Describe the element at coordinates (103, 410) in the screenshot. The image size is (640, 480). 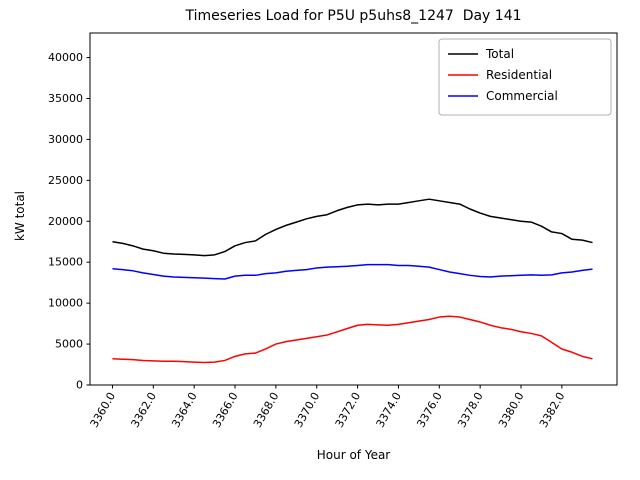
I see `x-tick-label: 3360.0` at that location.